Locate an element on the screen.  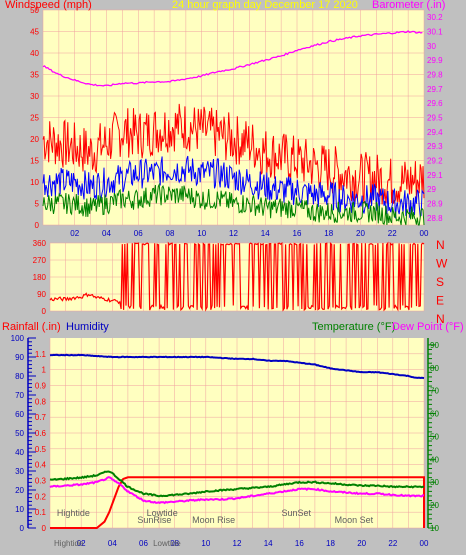
dewpoint-line is located at coordinates (237, 490).